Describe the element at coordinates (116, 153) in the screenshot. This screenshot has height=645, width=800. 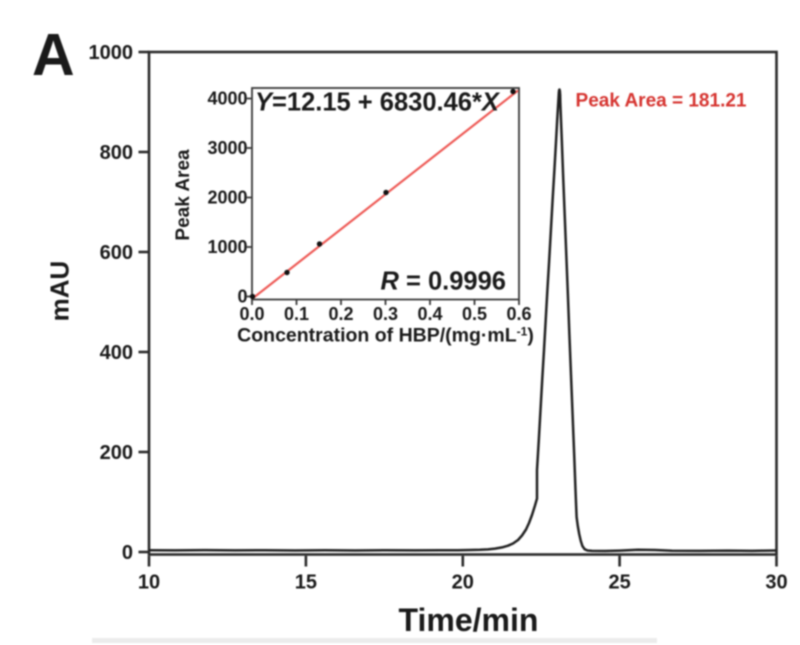
I see `svg-text: 800` at that location.